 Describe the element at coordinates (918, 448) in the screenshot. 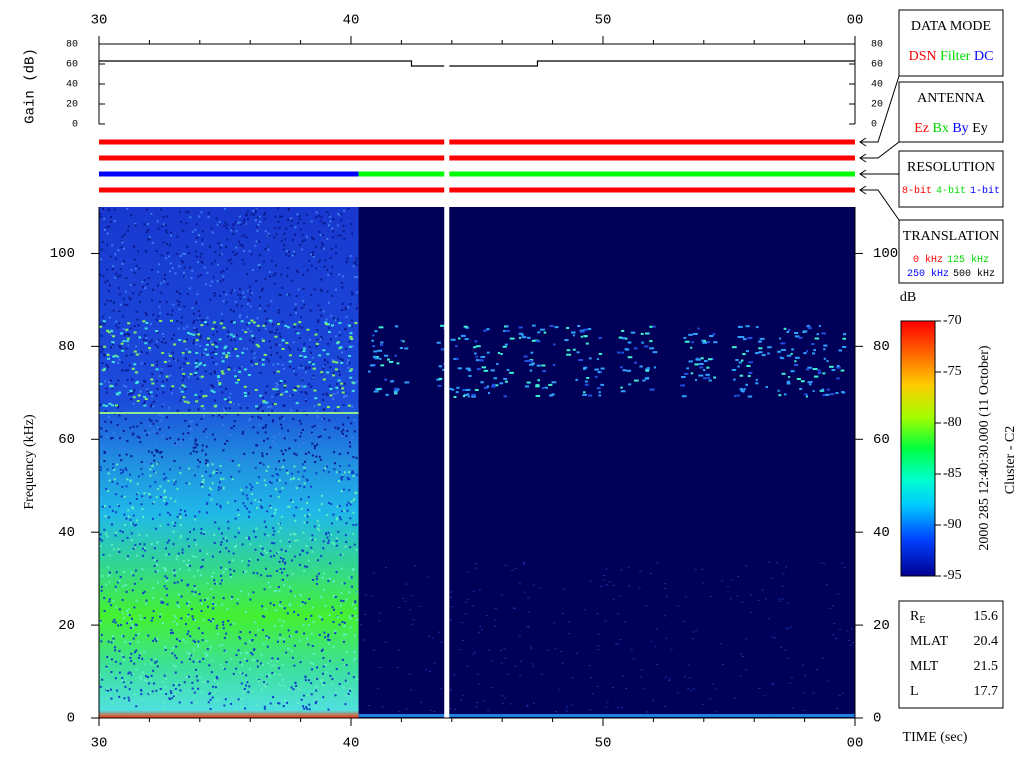

I see `colorbar` at that location.